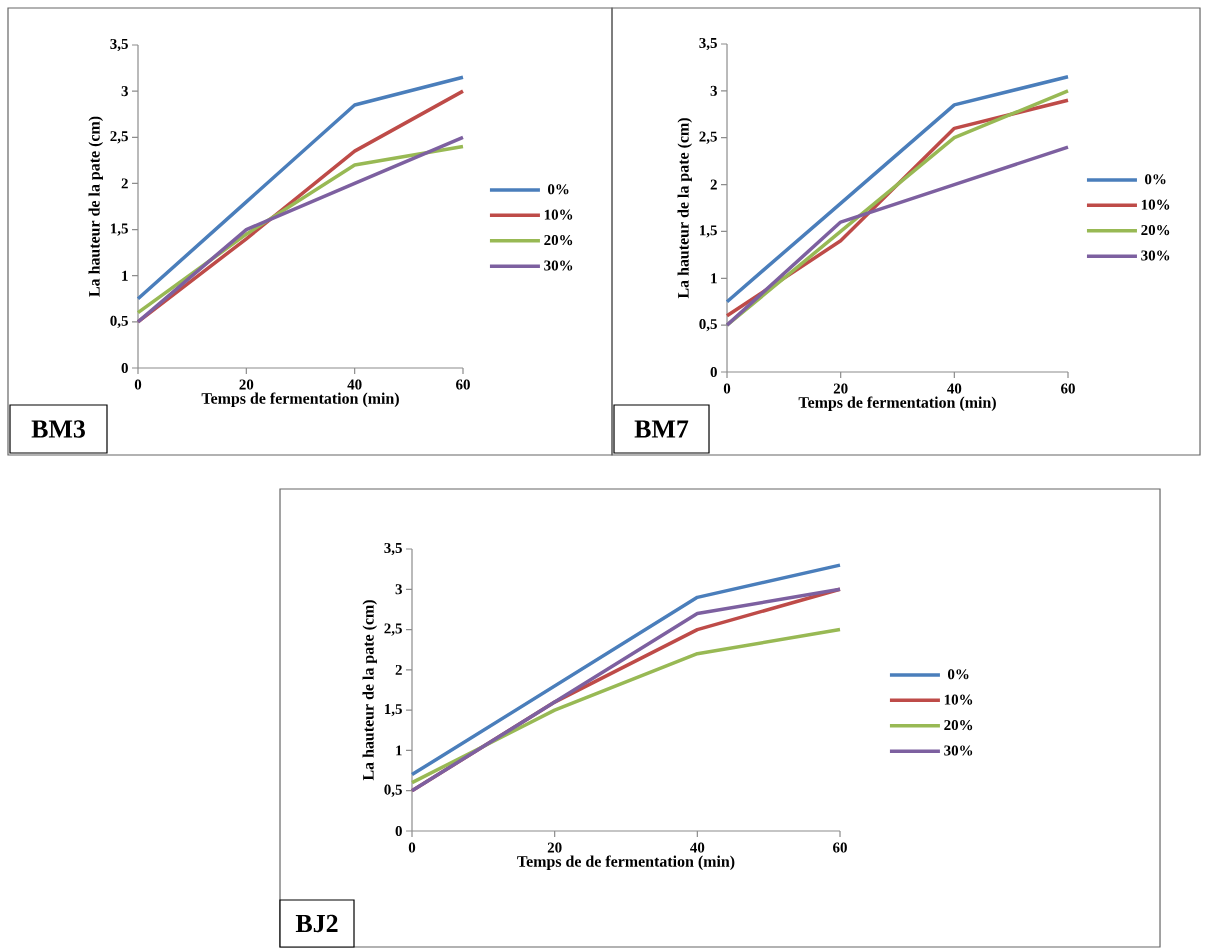 This screenshot has height=949, width=1205. Describe the element at coordinates (626, 863) in the screenshot. I see `x-axis-title: Temps de de fermentation (min)` at that location.